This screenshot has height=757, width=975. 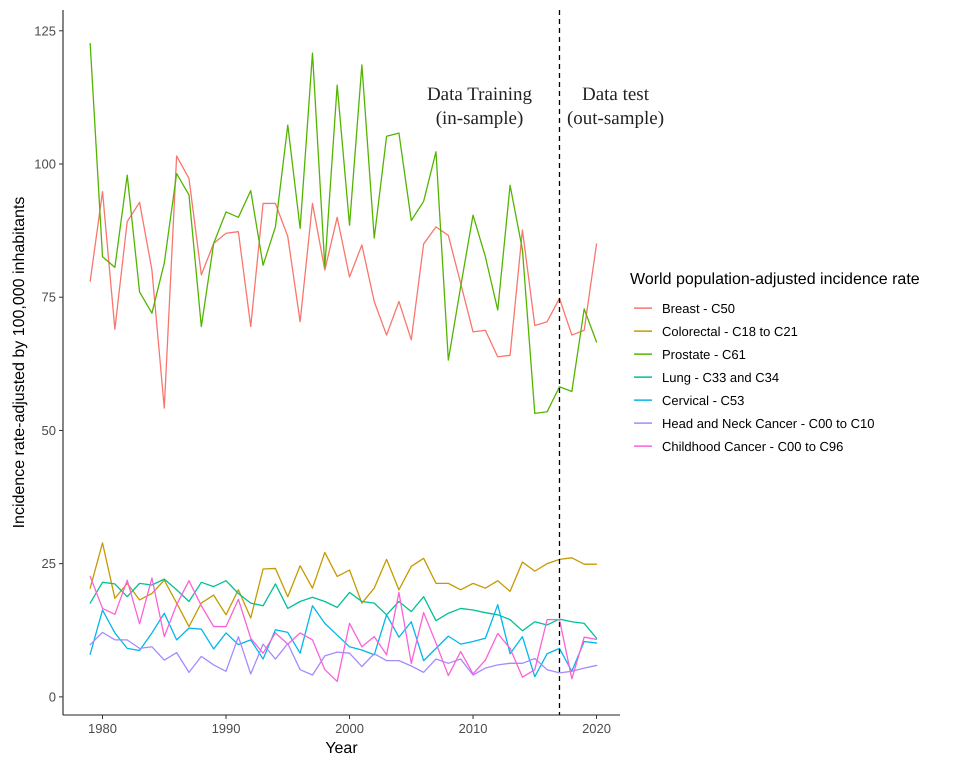 I want to click on x-tick-label: 2020, so click(x=596, y=728).